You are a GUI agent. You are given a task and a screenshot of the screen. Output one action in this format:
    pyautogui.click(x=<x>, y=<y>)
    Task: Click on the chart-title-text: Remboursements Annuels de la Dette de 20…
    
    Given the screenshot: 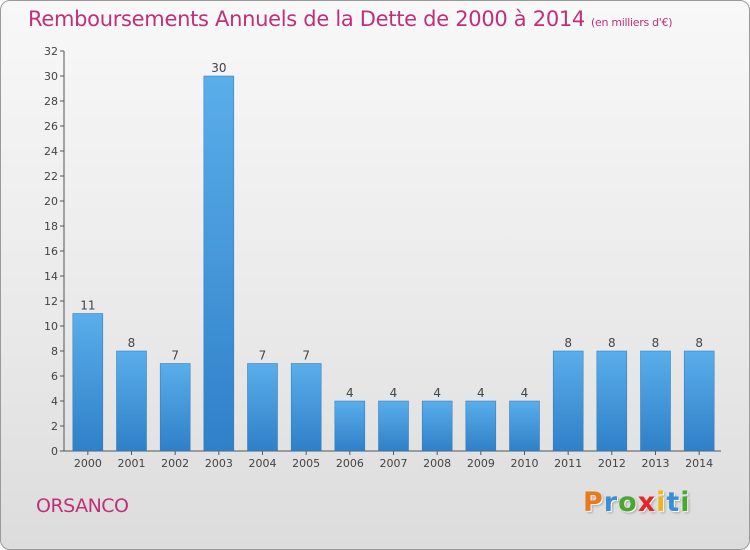 What is the action you would take?
    pyautogui.click(x=306, y=19)
    